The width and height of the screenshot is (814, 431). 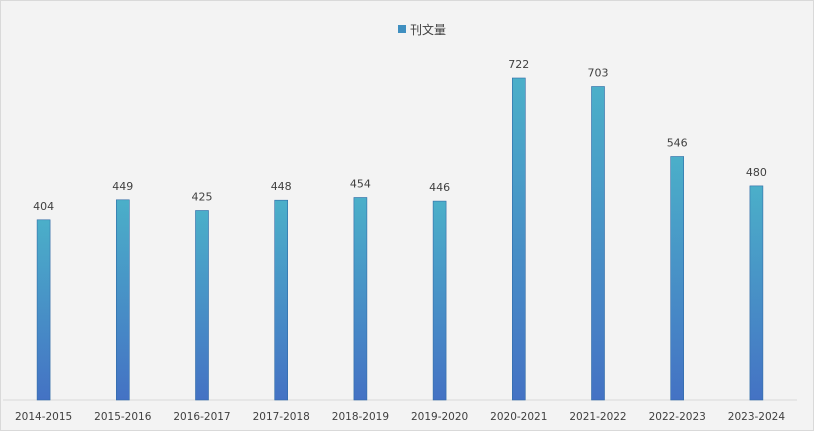 What do you see at coordinates (677, 143) in the screenshot?
I see `data-label-2022-2023: 546` at bounding box center [677, 143].